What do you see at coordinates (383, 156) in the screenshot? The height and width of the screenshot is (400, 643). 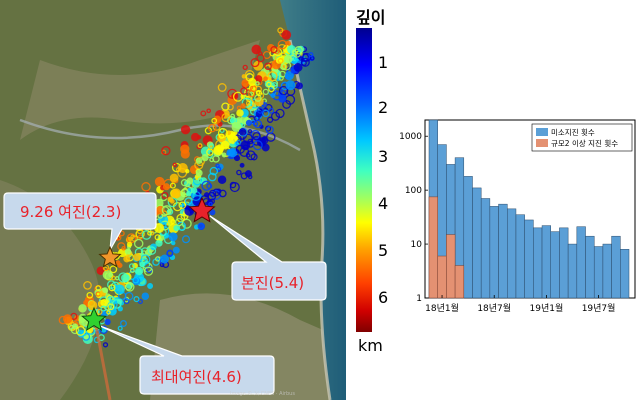 I see `colorbar-tick: 3` at bounding box center [383, 156].